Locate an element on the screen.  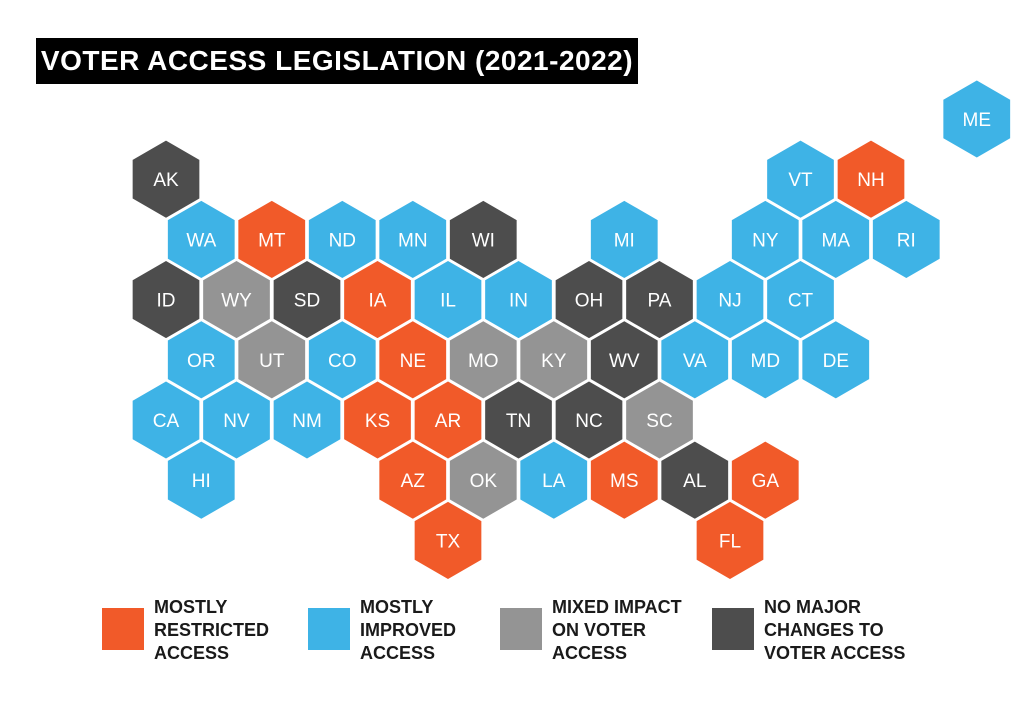
state-label-va: VA is located at coordinates (695, 361).